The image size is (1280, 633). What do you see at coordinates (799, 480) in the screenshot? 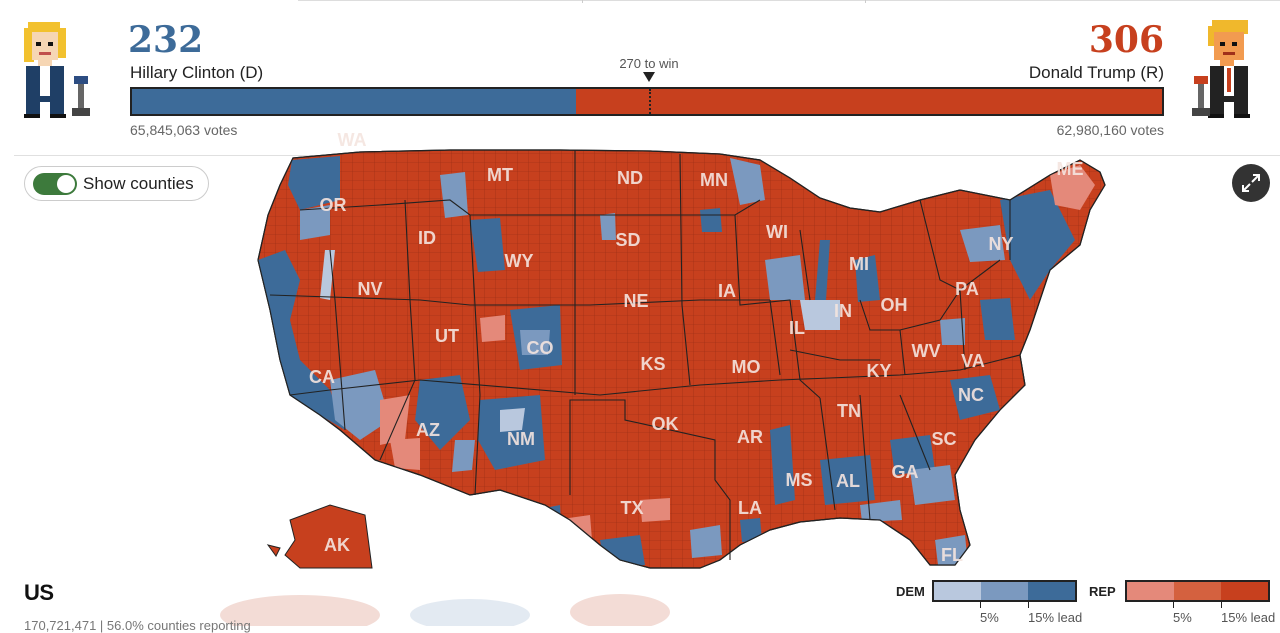
I see `state-label-ms: MS` at bounding box center [799, 480].